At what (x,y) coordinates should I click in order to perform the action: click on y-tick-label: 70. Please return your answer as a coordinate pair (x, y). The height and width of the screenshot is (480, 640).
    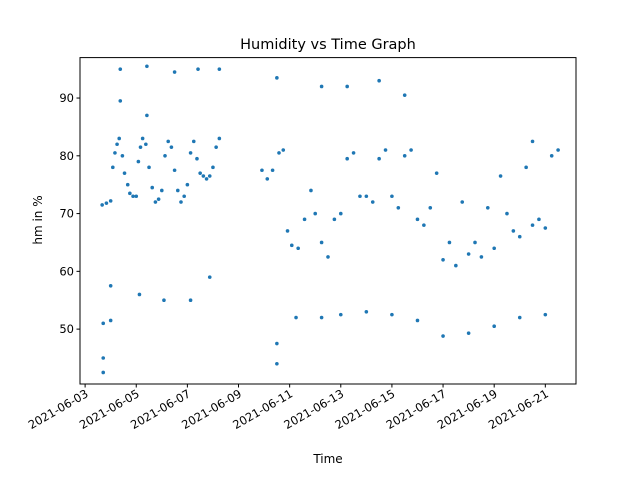
    Looking at the image, I should click on (66, 214).